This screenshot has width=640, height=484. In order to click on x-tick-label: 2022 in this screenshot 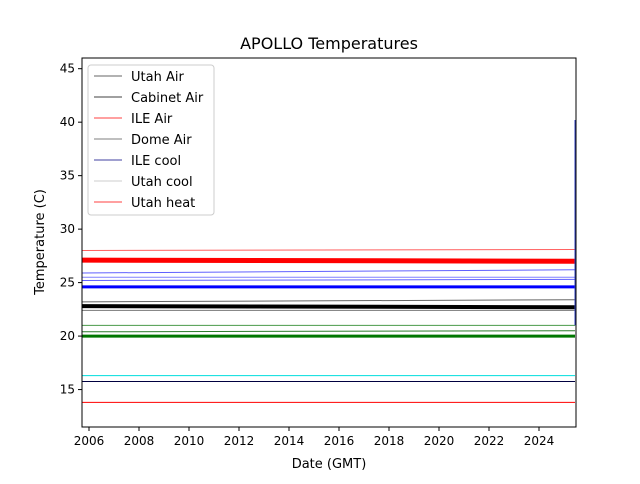, I will do `click(489, 441)`.